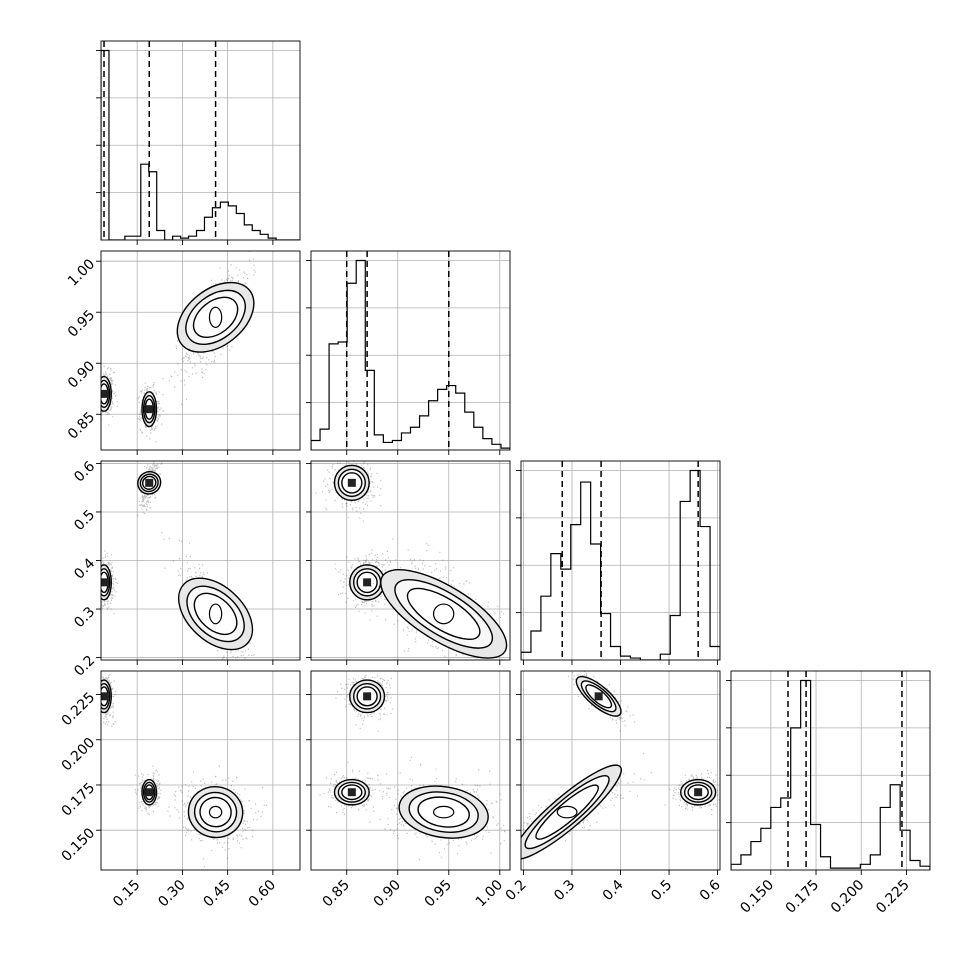 This screenshot has height=970, width=970. Describe the element at coordinates (564, 890) in the screenshot. I see `x-tick-label: 0.3` at that location.